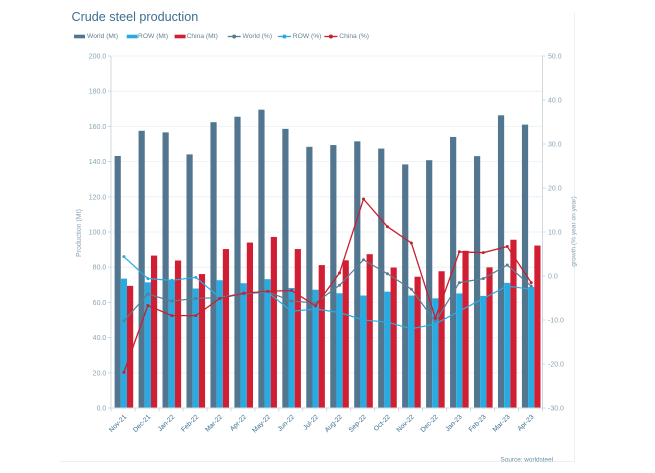  What do you see at coordinates (98, 92) in the screenshot?
I see `svg-text: 180.0` at bounding box center [98, 92].